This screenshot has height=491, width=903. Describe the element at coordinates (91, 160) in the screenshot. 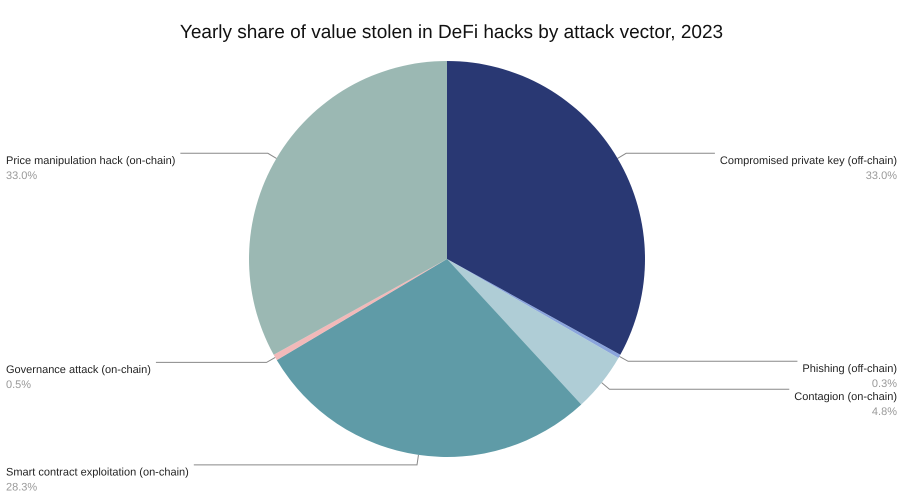

I see `slice-label: Price manipulation hack (on-chain)` at that location.